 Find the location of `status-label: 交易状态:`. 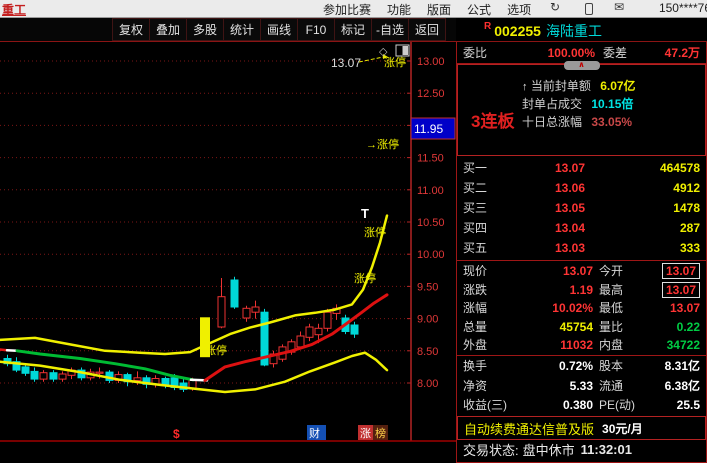

status-label: 交易状态: is located at coordinates (491, 450).